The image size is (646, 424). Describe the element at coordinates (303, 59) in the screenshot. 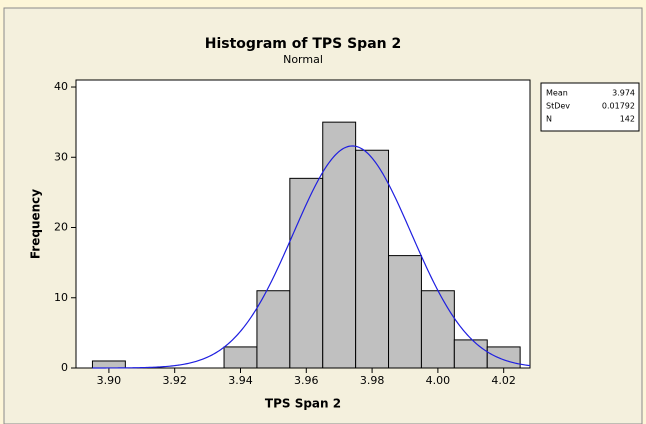

I see `chart-subtitle: Normal` at that location.